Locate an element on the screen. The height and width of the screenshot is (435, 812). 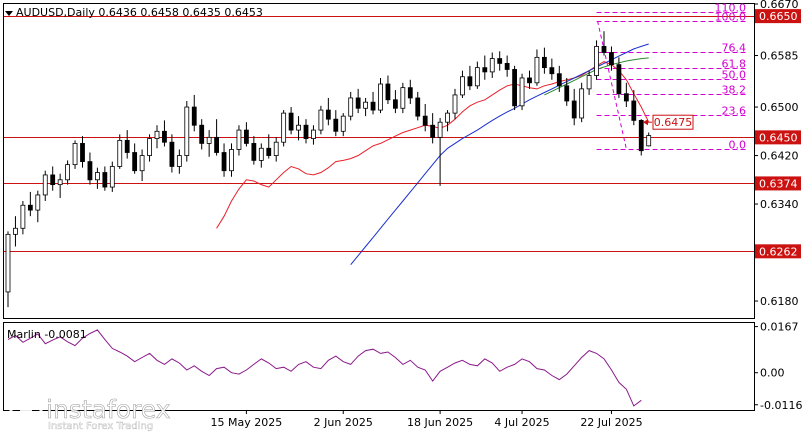
x-tick-label: 18 Jun 2025 is located at coordinates (440, 422).